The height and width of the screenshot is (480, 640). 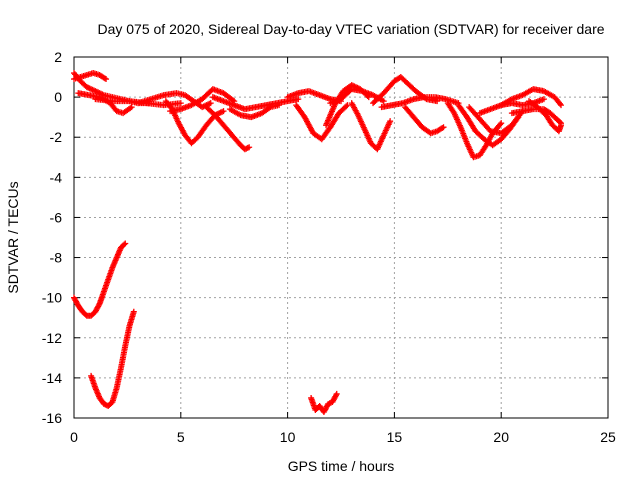 I want to click on x-tick-label: 25, so click(x=608, y=437).